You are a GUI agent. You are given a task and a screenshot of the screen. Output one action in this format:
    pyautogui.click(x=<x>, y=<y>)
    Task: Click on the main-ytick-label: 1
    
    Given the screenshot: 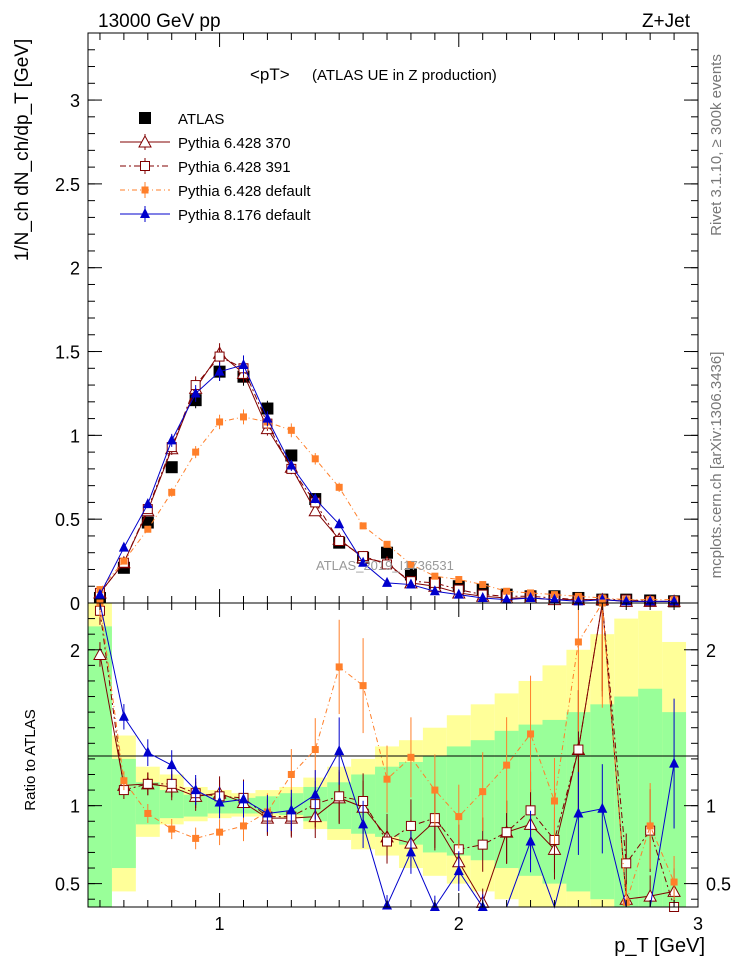 What is the action you would take?
    pyautogui.click(x=75, y=436)
    